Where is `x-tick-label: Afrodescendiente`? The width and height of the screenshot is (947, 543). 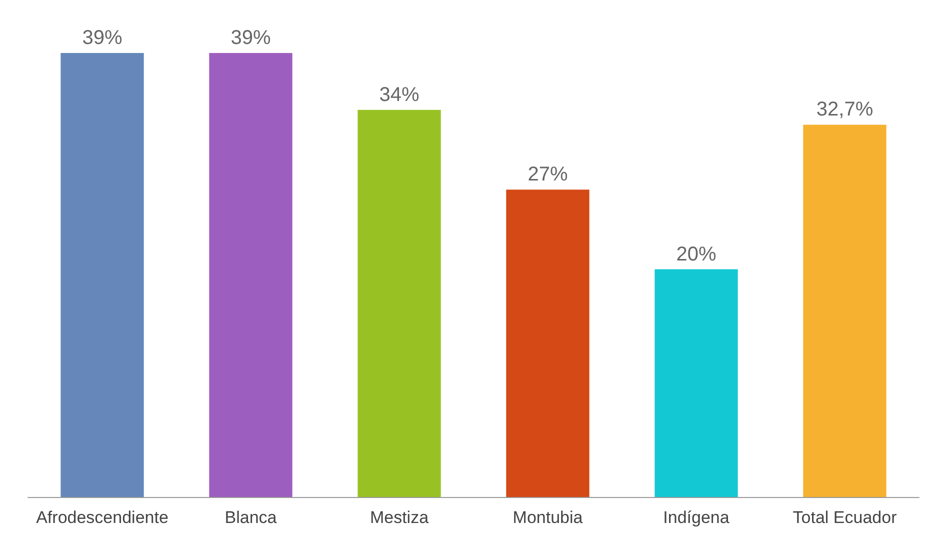 x-tick-label: Afrodescendiente is located at coordinates (102, 517).